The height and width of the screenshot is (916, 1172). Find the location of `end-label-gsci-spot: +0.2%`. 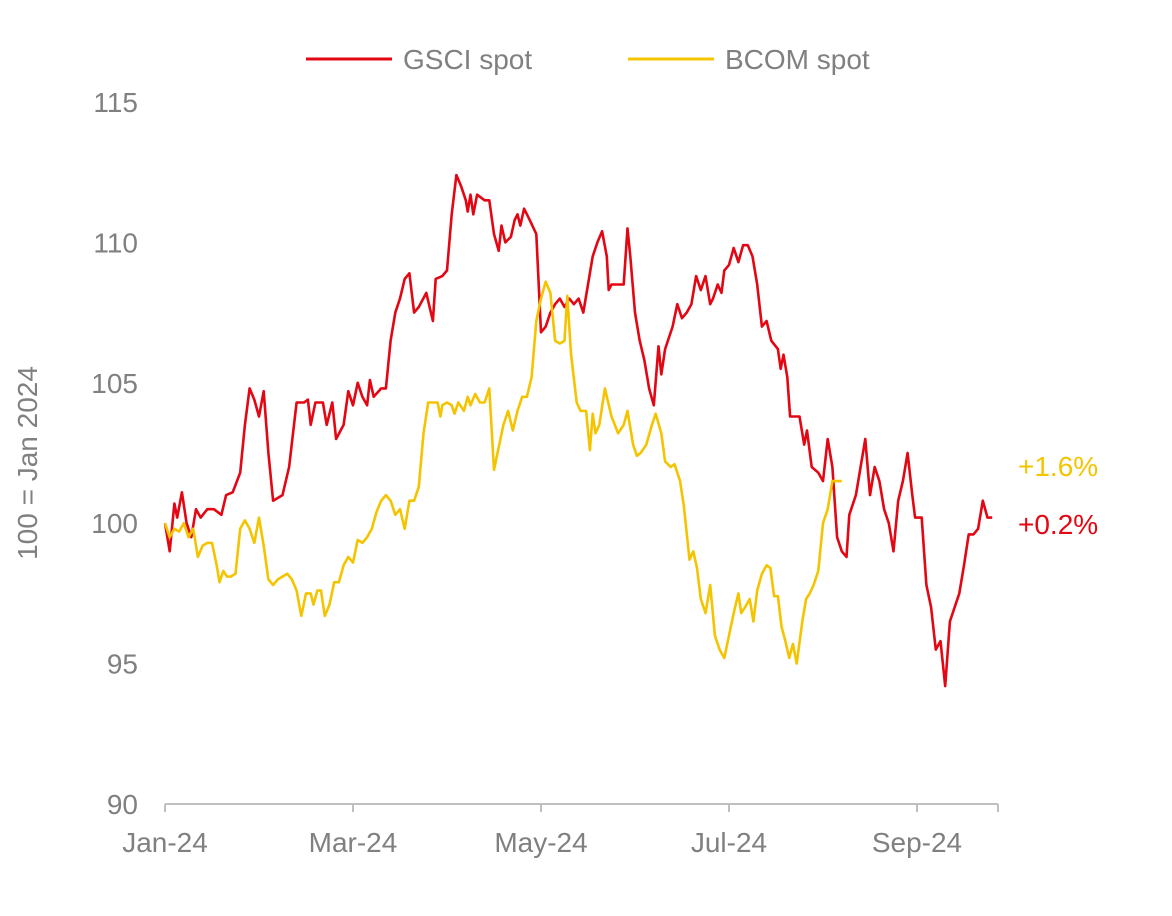

end-label-gsci-spot: +0.2% is located at coordinates (1058, 524).